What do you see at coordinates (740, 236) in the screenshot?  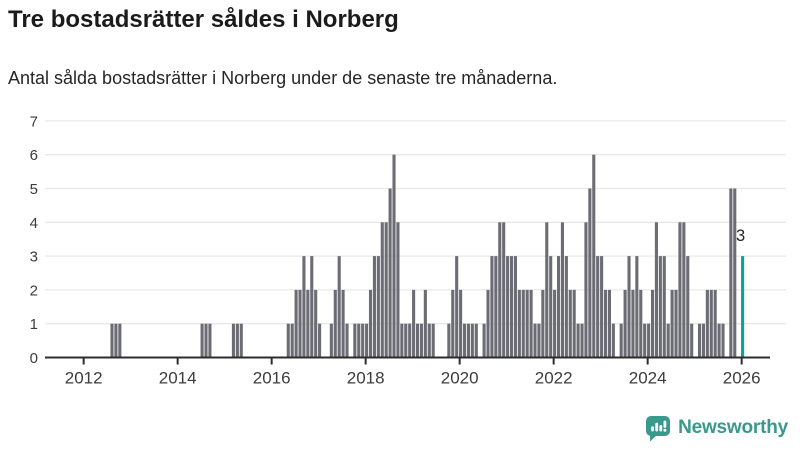 I see `highlight-value-label: 3` at bounding box center [740, 236].